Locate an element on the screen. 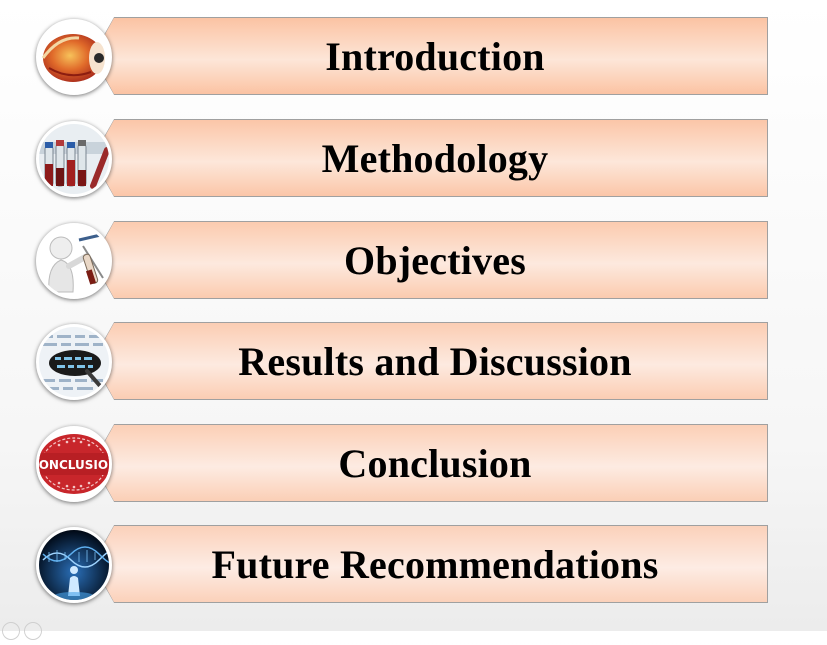 This screenshot has width=827, height=645. figure-holding-tube-icon is located at coordinates (74, 261).